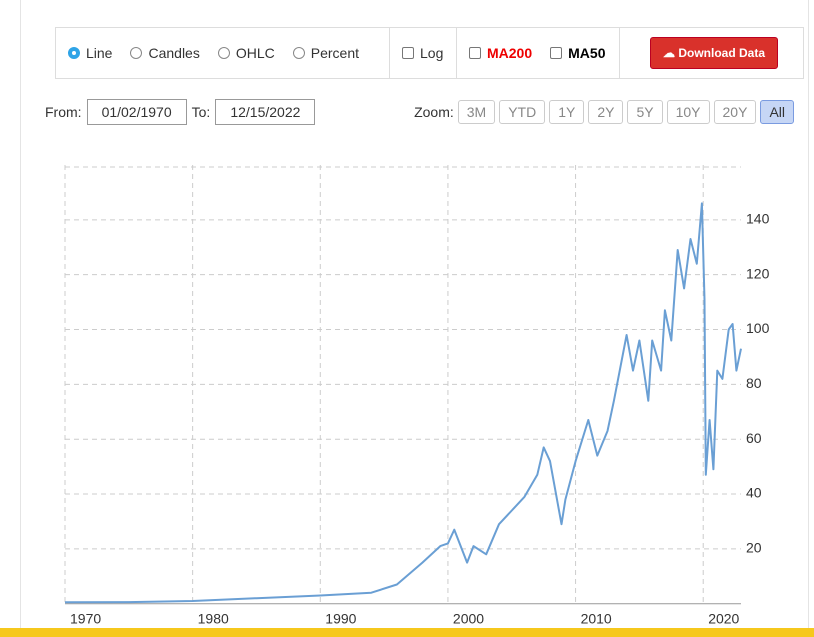 Image resolution: width=814 pixels, height=637 pixels. What do you see at coordinates (754, 383) in the screenshot?
I see `y-tick-label: 80` at bounding box center [754, 383].